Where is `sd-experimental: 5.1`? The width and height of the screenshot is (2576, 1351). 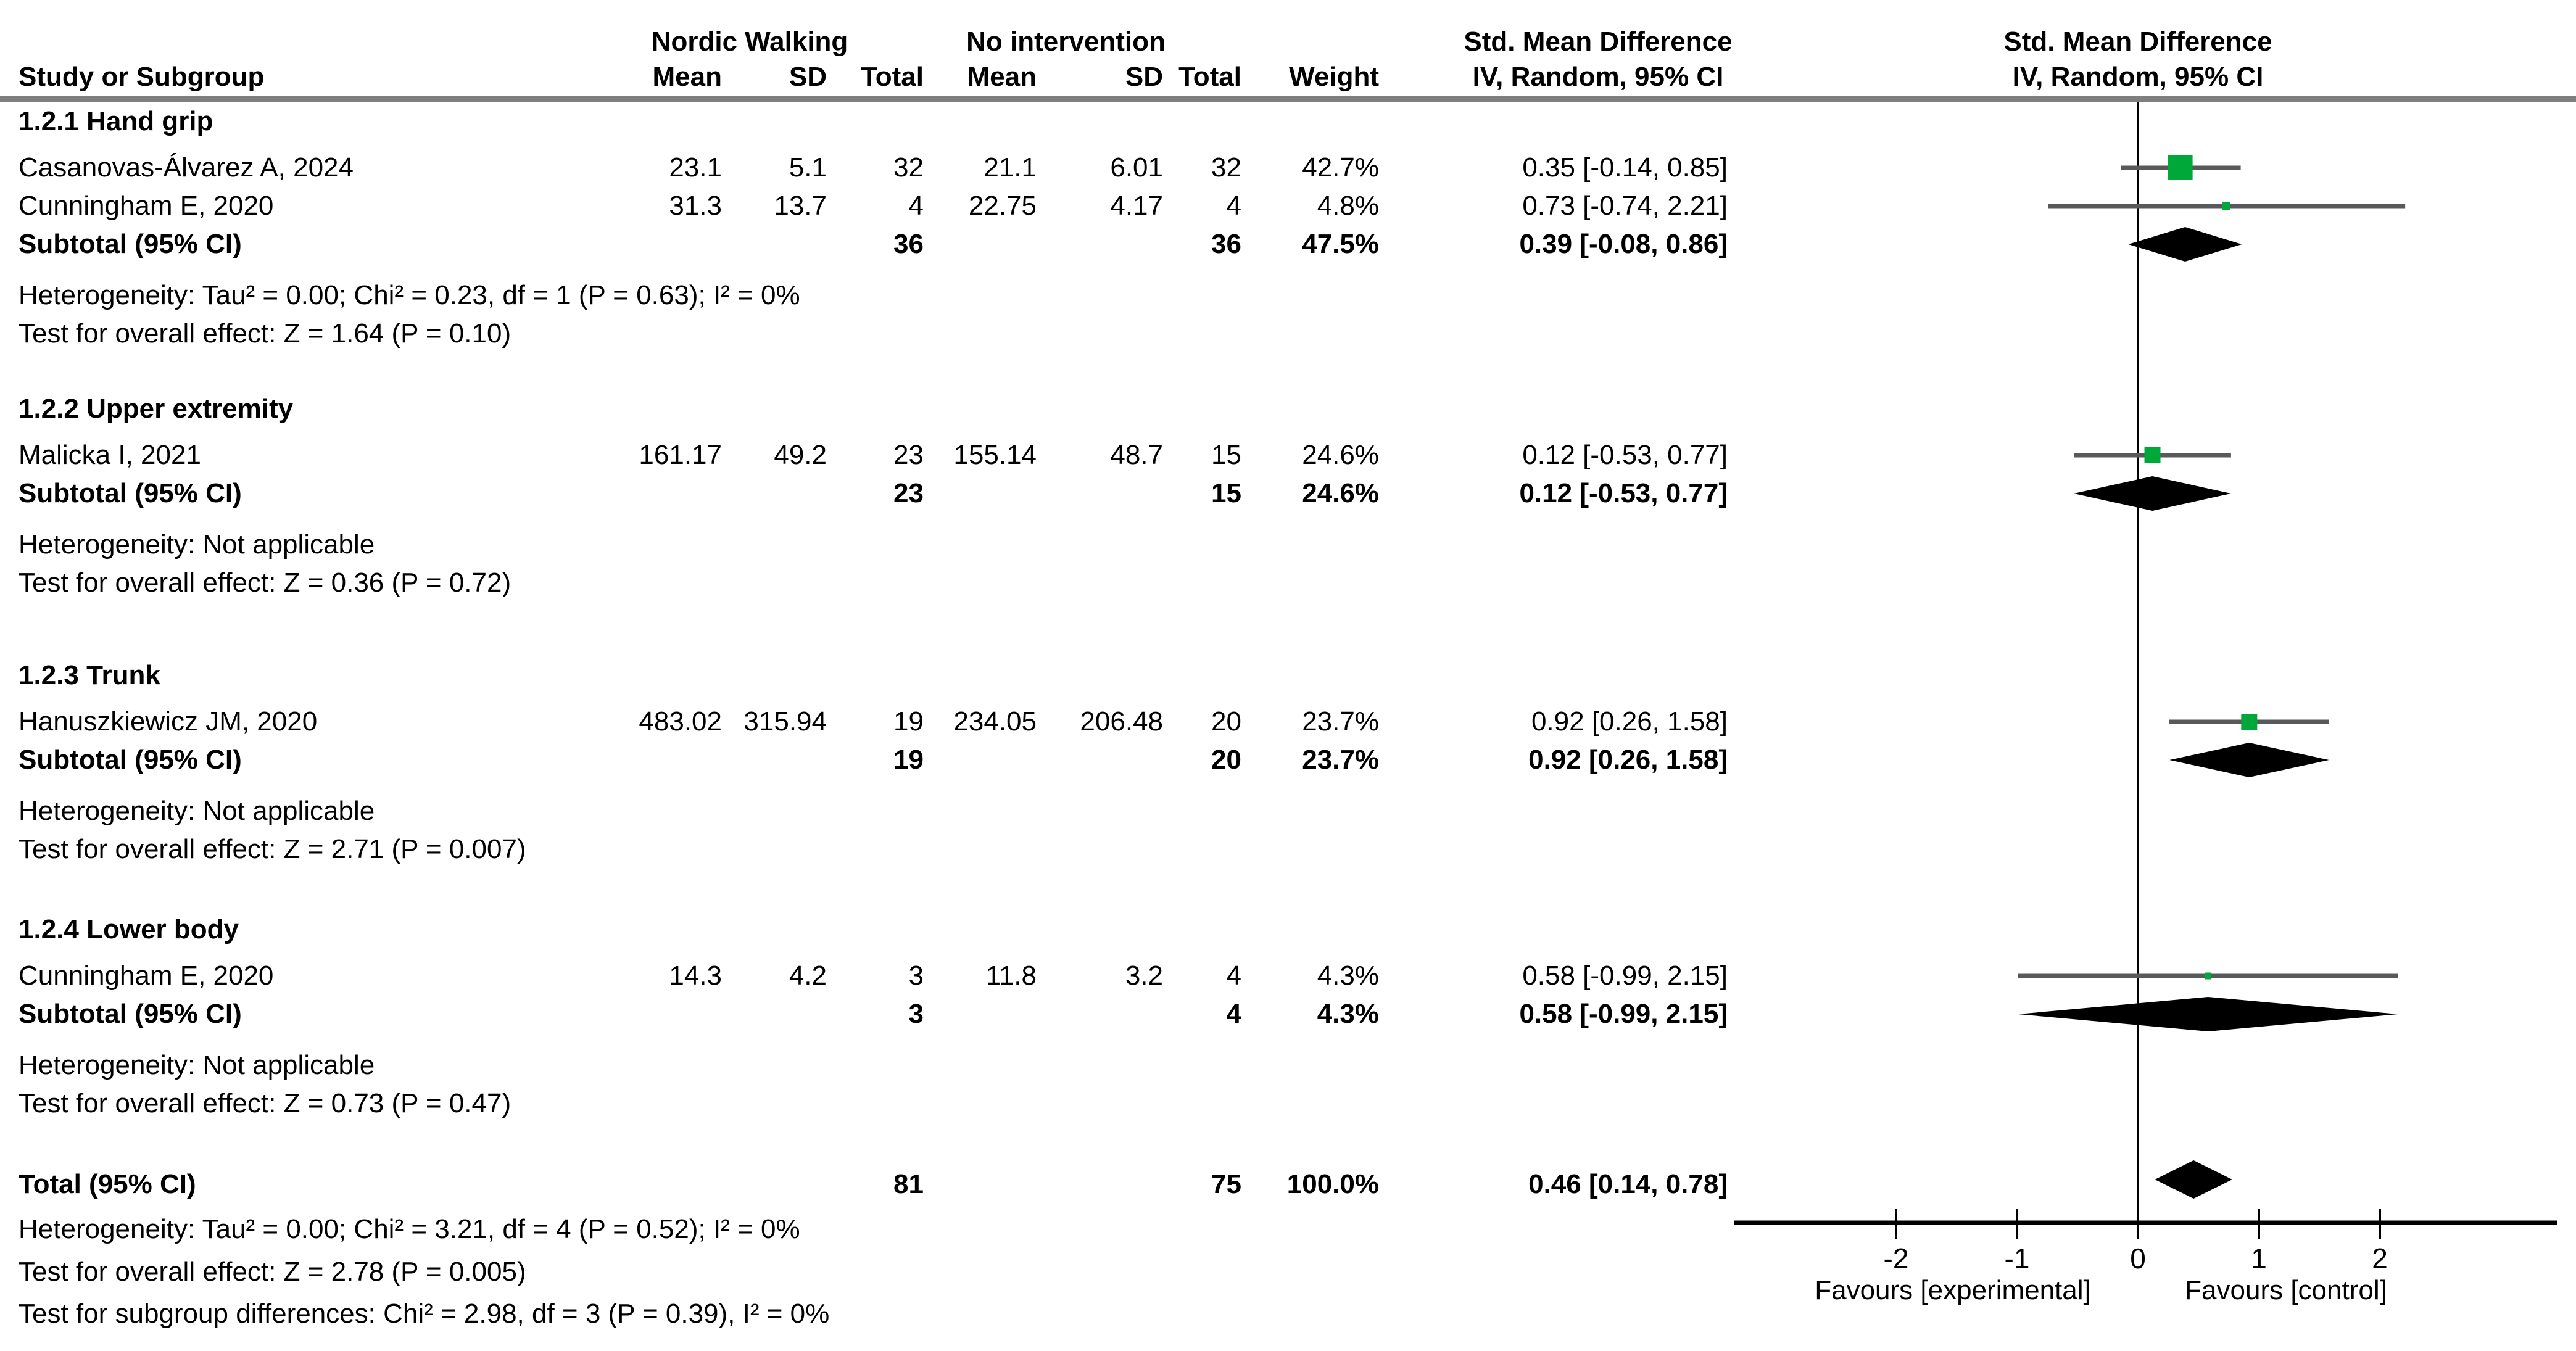
sd-experimental: 5.1 is located at coordinates (808, 167).